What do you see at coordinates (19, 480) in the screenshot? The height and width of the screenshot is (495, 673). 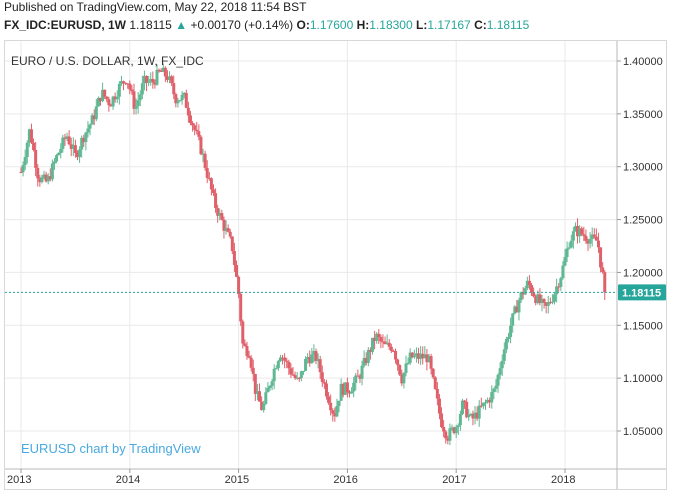 I see `time-tick-label: 2013` at bounding box center [19, 480].